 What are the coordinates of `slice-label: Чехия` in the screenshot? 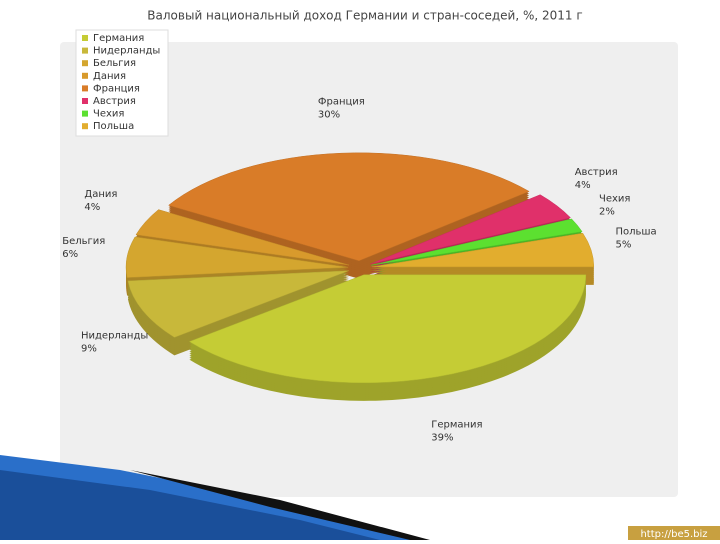 It's located at (614, 198).